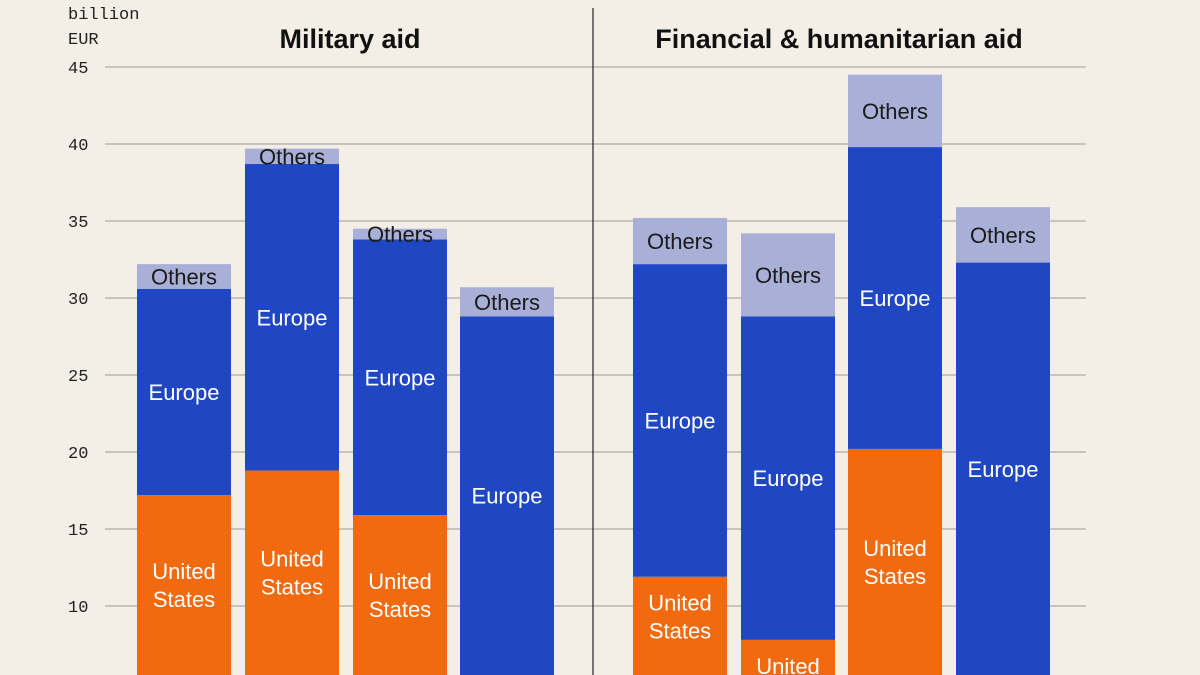  Describe the element at coordinates (78, 69) in the screenshot. I see `y-tick-label-45: 45` at that location.